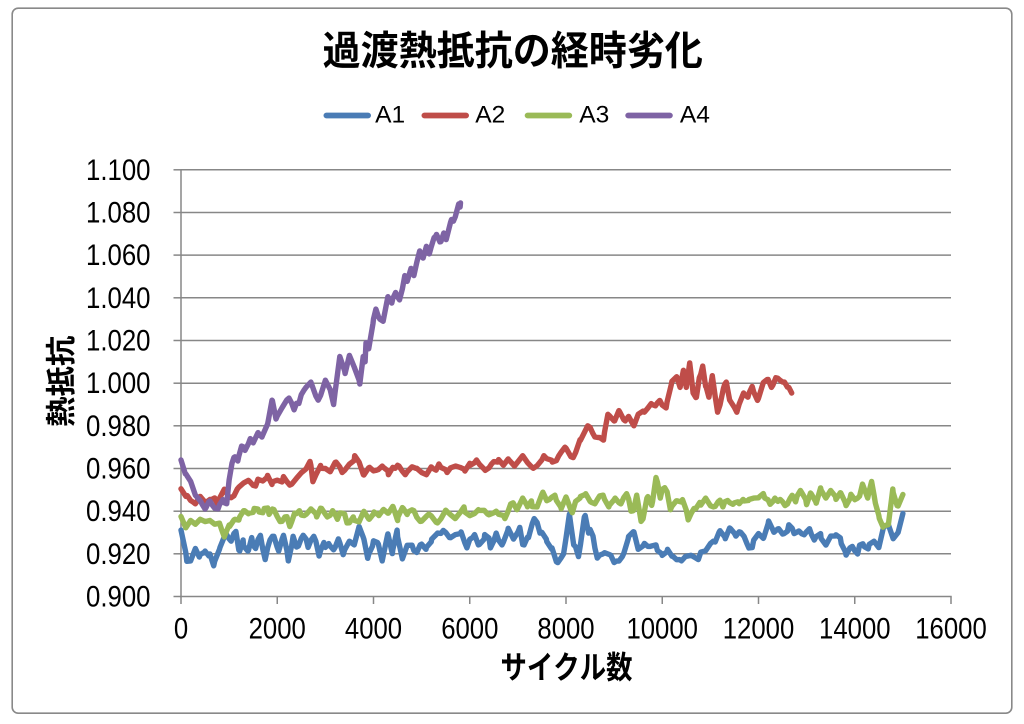 This screenshot has height=724, width=1024. What do you see at coordinates (118, 341) in the screenshot?
I see `svg-text: 1.020` at bounding box center [118, 341].